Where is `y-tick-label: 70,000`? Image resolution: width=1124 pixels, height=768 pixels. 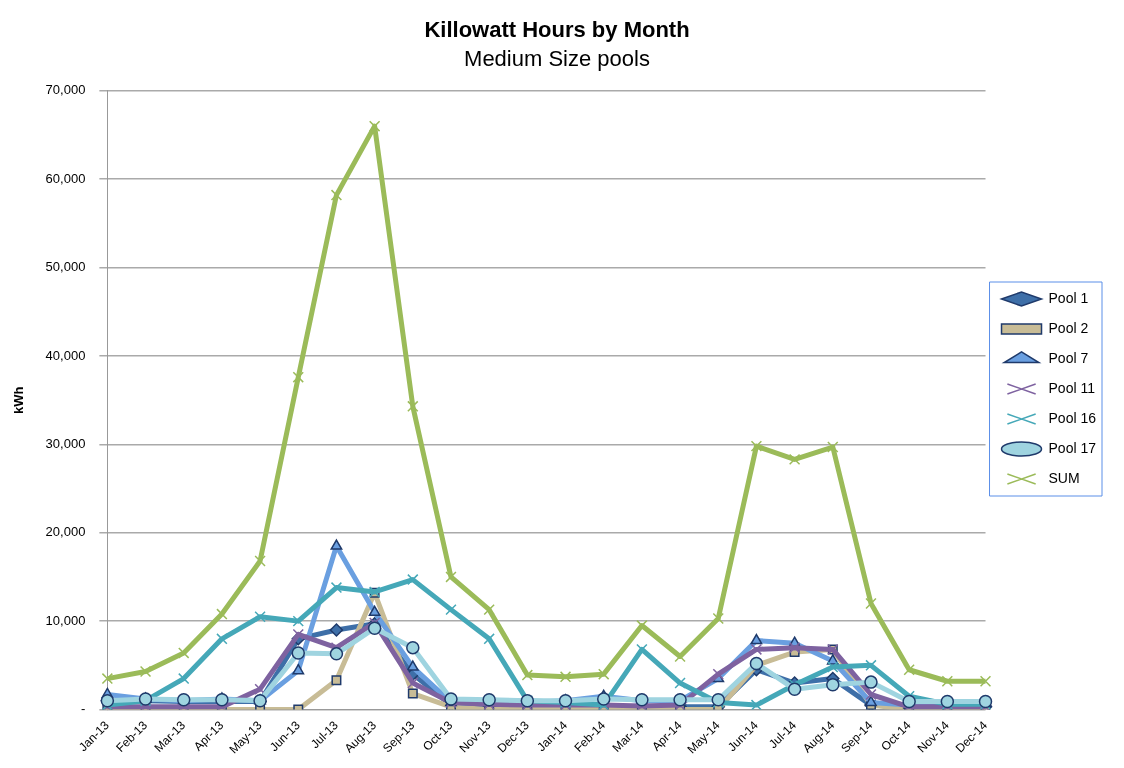 y-tick-label: 70,000 is located at coordinates (65, 90).